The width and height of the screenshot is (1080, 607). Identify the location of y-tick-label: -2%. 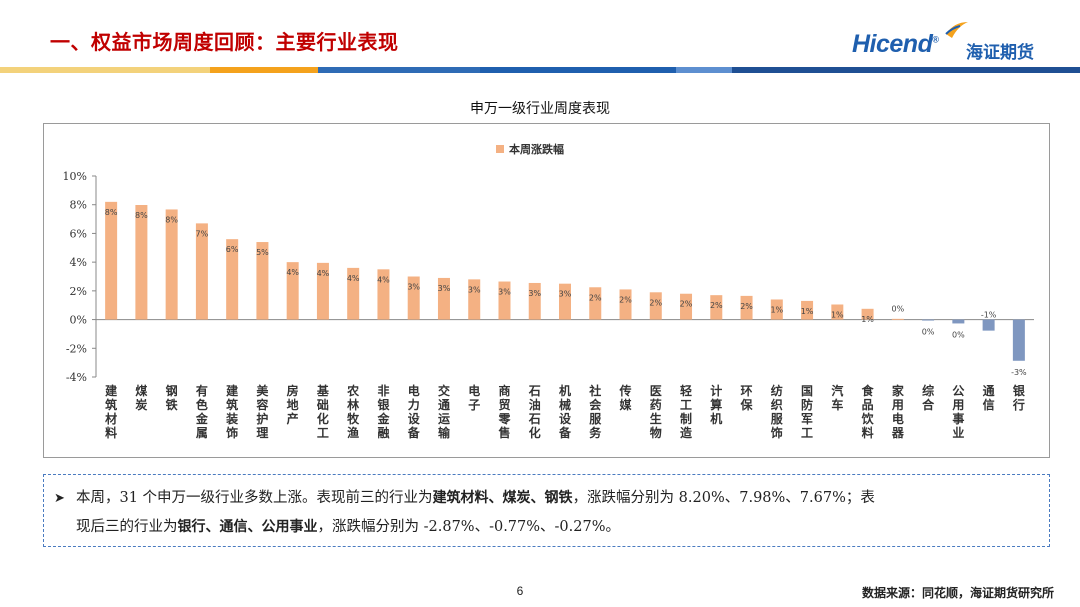
(76, 348).